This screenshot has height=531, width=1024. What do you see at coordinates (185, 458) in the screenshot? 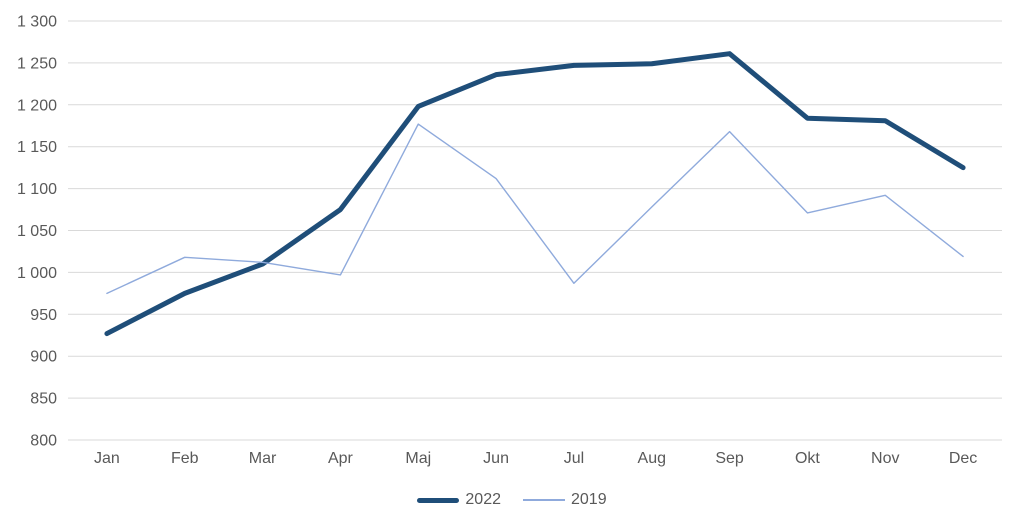
I see `x-axis-tick-label: Feb` at bounding box center [185, 458].